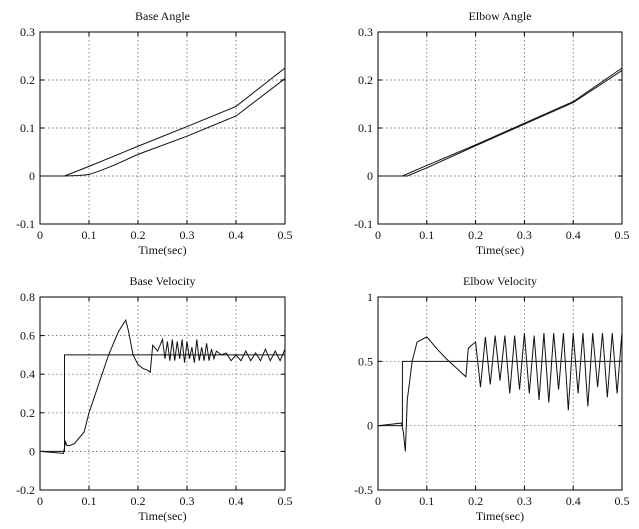 The width and height of the screenshot is (639, 529). I want to click on base-velocity-y-tick-label: 0.6, so click(27, 336).